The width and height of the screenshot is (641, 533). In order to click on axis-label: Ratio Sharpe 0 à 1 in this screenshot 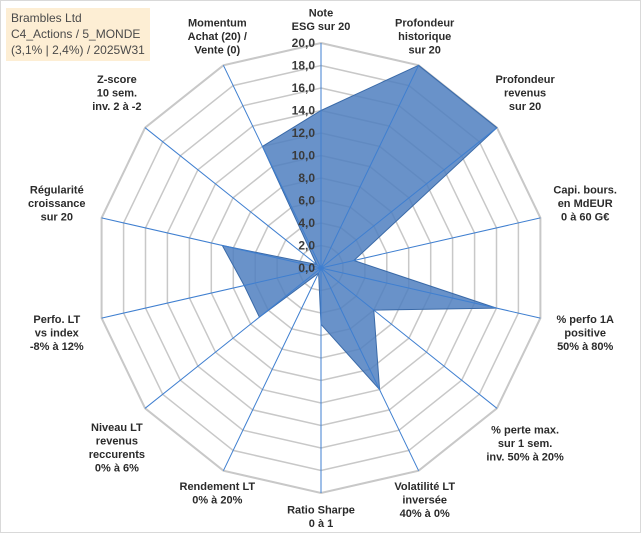, I will do `click(321, 518)`.